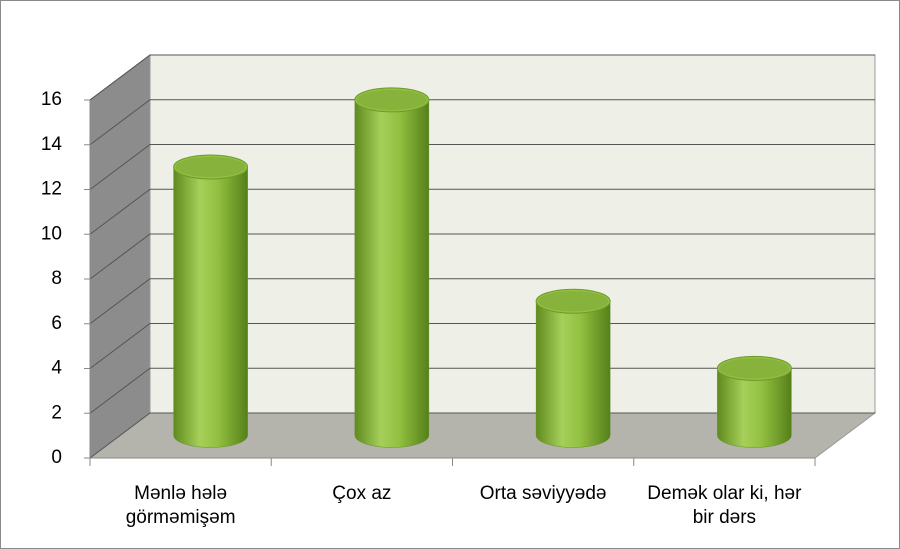 This screenshot has width=900, height=549. I want to click on y-tick-label: 6, so click(56, 323).